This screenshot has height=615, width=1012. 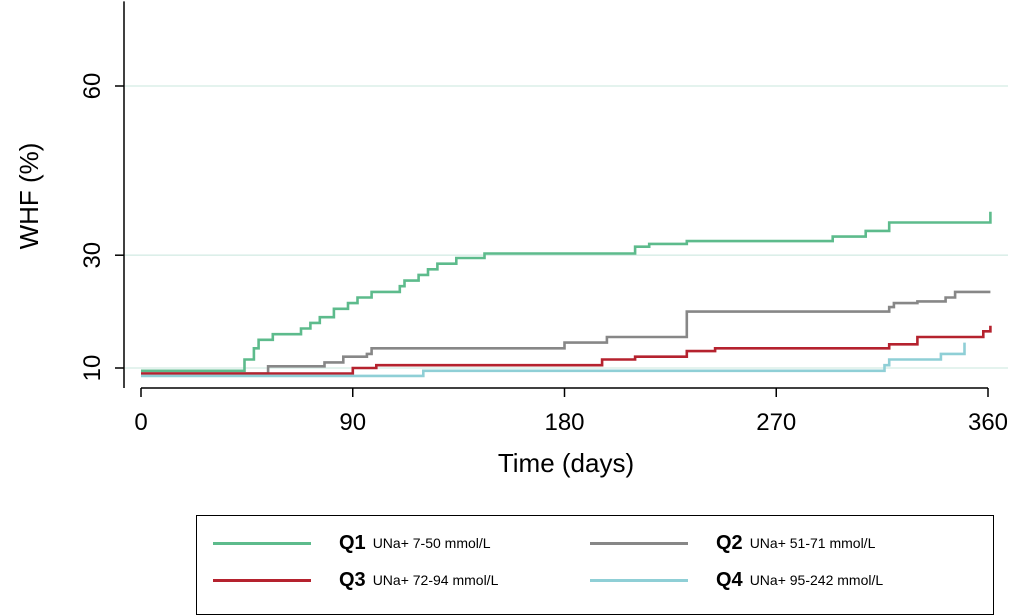 What do you see at coordinates (566, 463) in the screenshot?
I see `x-axis-label: Time (days)` at bounding box center [566, 463].